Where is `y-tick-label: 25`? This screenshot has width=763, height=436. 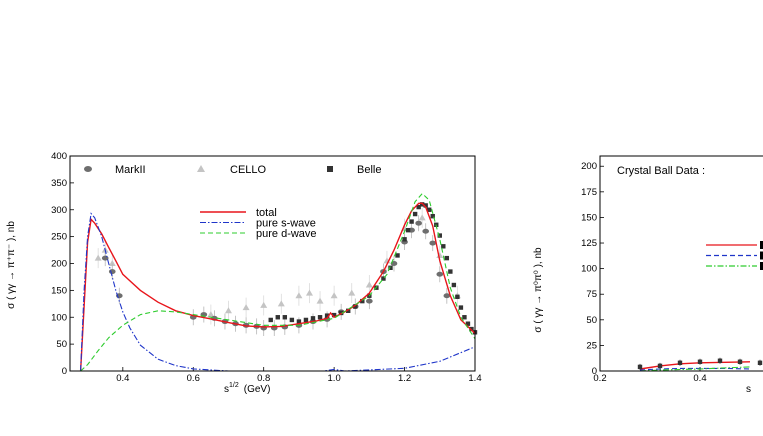 y-tick-label: 25 is located at coordinates (591, 345).